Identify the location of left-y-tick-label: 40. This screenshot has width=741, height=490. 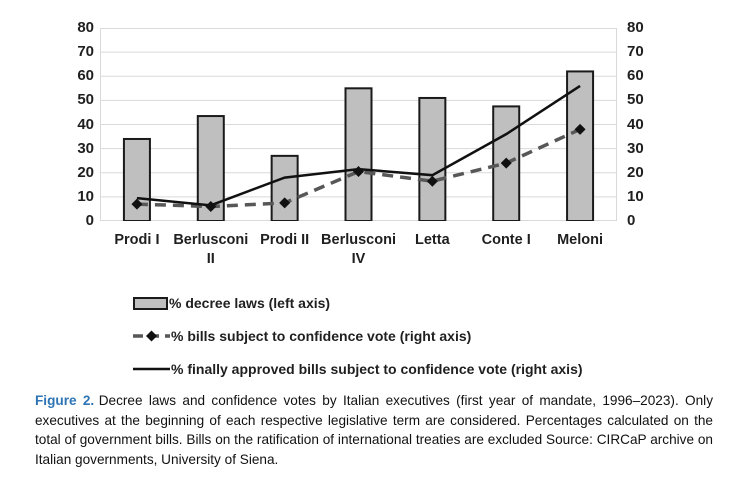
(85, 124).